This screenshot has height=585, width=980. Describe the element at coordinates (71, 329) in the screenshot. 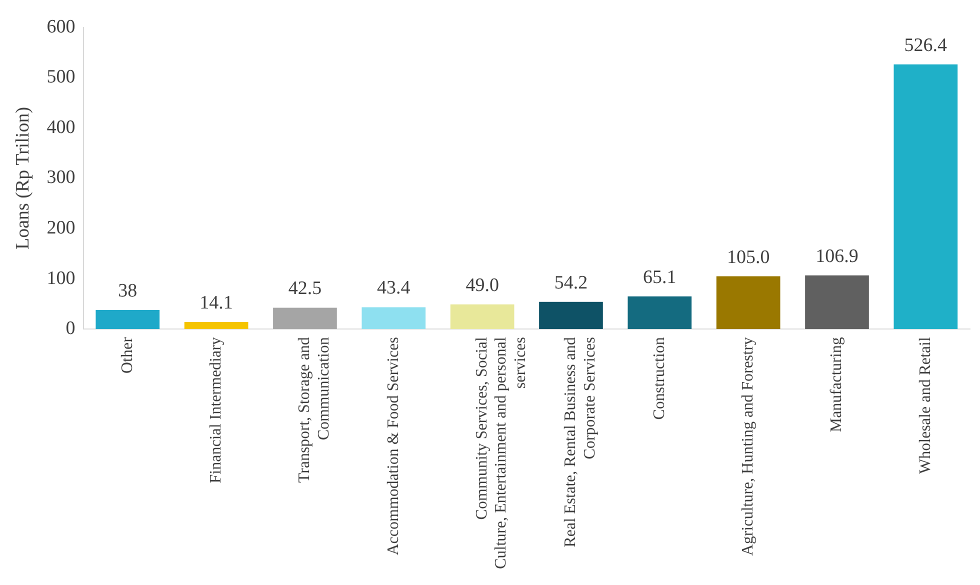

I see `y-tick-label: 0` at that location.